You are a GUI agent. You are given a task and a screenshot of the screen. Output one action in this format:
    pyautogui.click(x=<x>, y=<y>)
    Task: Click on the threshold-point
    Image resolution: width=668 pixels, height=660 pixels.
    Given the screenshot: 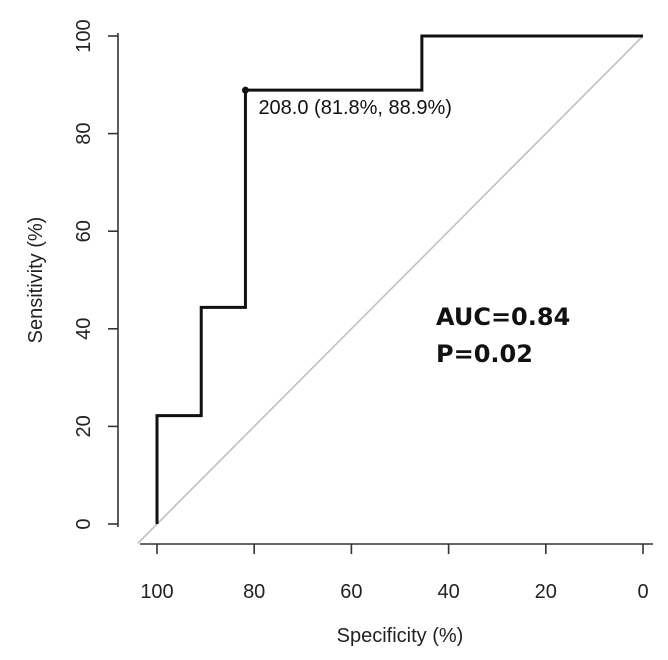 What is the action you would take?
    pyautogui.click(x=245, y=90)
    